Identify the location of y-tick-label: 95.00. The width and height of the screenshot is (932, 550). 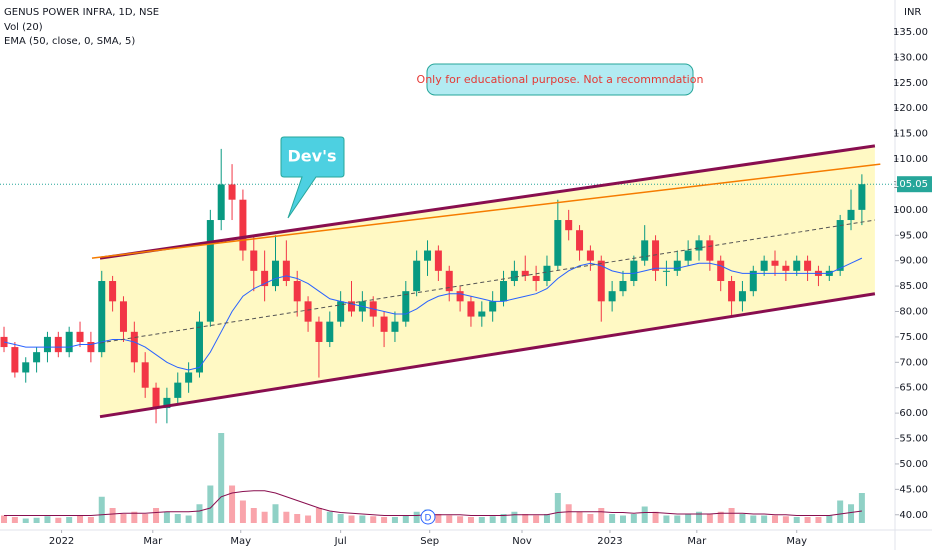
(913, 235).